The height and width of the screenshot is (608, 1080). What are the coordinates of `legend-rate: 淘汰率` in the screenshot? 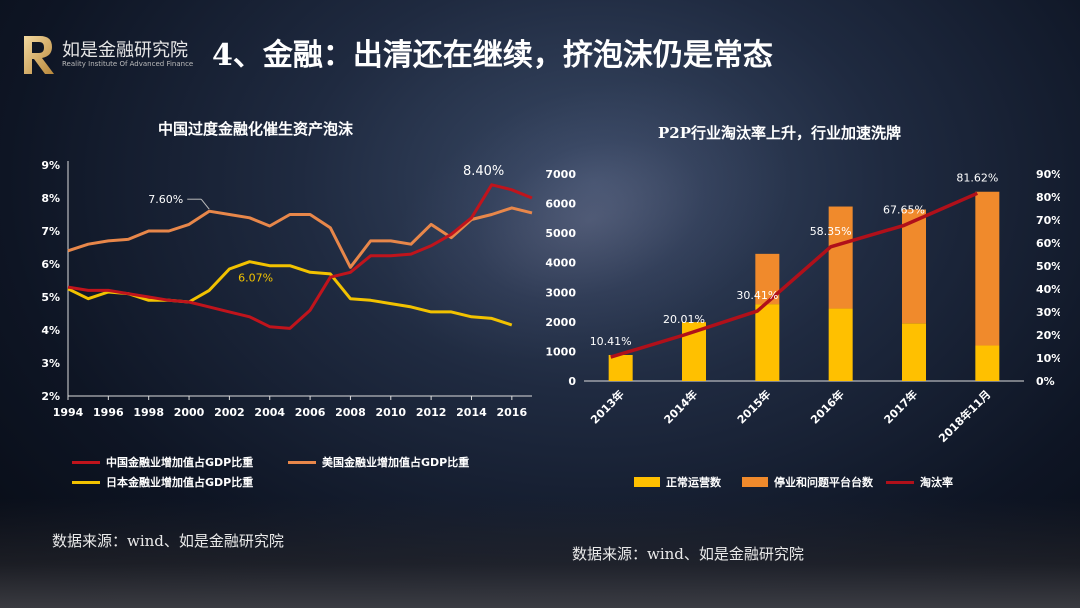 It's located at (919, 482).